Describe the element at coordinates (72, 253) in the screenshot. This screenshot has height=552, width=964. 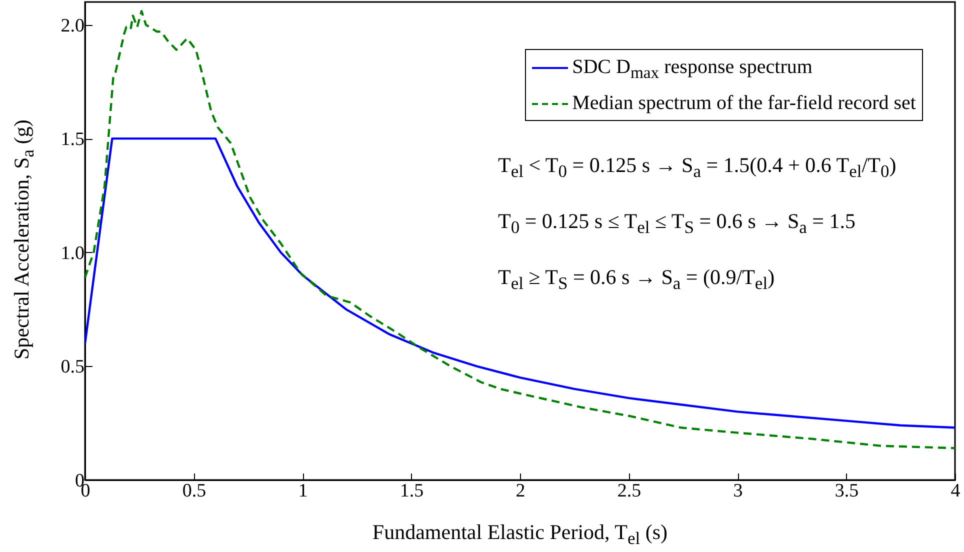
I see `y-tick-label: 1.0` at that location.